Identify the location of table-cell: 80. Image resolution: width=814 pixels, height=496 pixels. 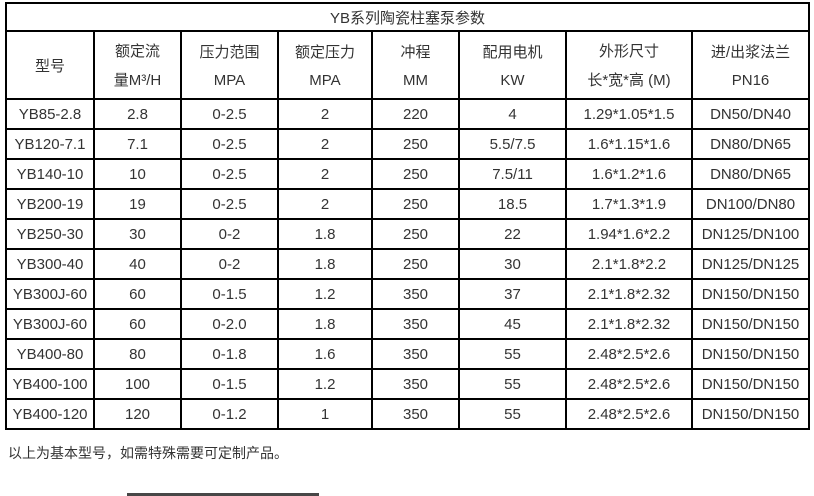
(137, 354).